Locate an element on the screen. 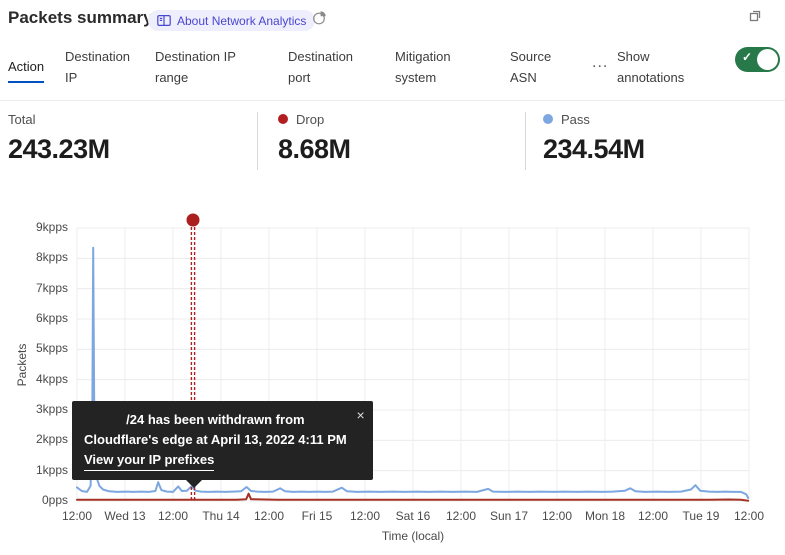 This screenshot has width=785, height=555. y-tick-label: 0pps is located at coordinates (54, 500).